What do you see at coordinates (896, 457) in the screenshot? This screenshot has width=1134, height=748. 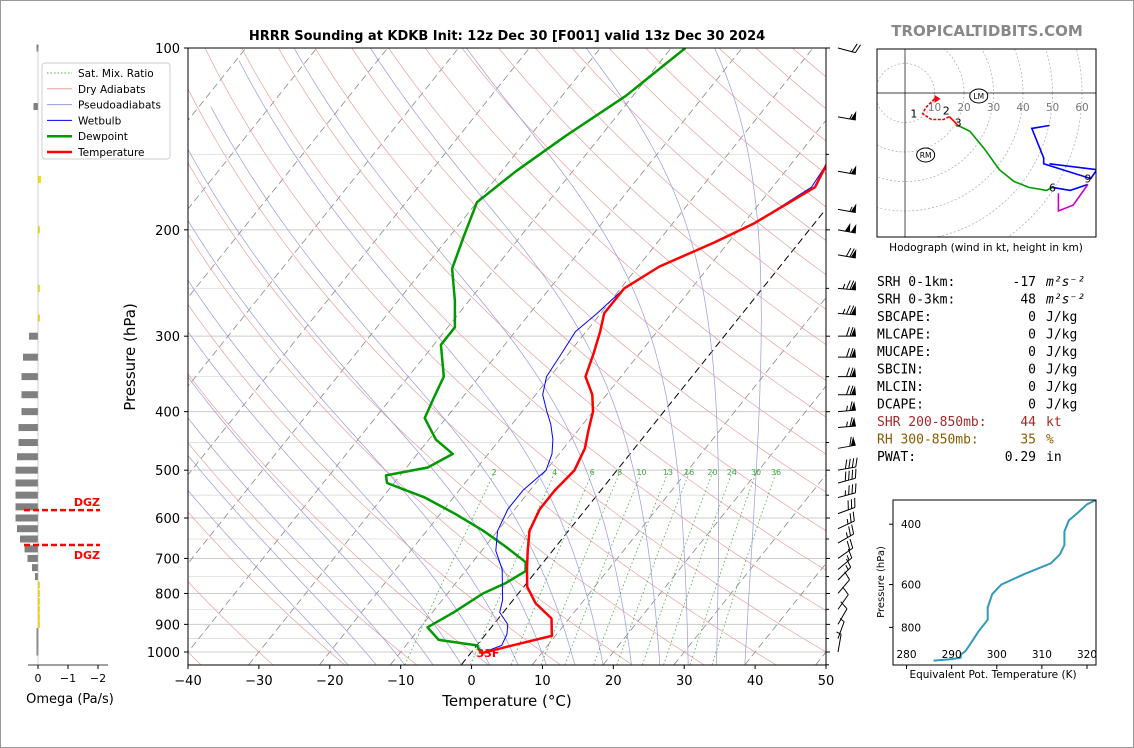 I see `index-label: PWAT:` at bounding box center [896, 457].